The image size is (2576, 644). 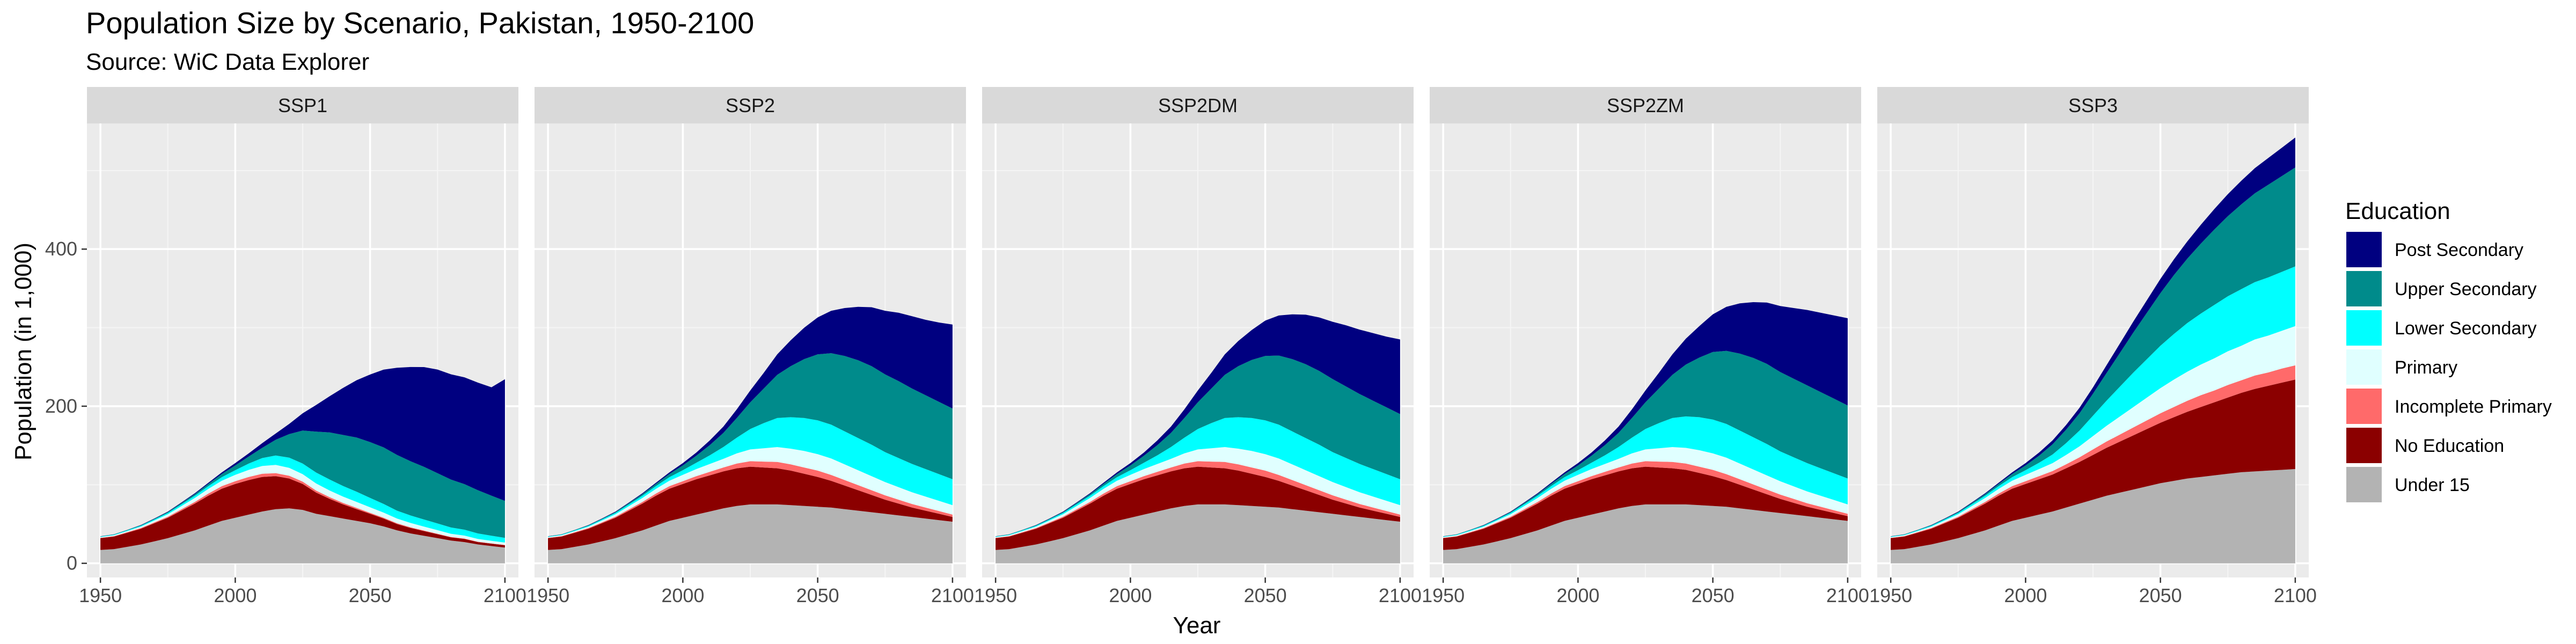 I want to click on area-lower-secondary-ssp2dm, so click(x=1198, y=477).